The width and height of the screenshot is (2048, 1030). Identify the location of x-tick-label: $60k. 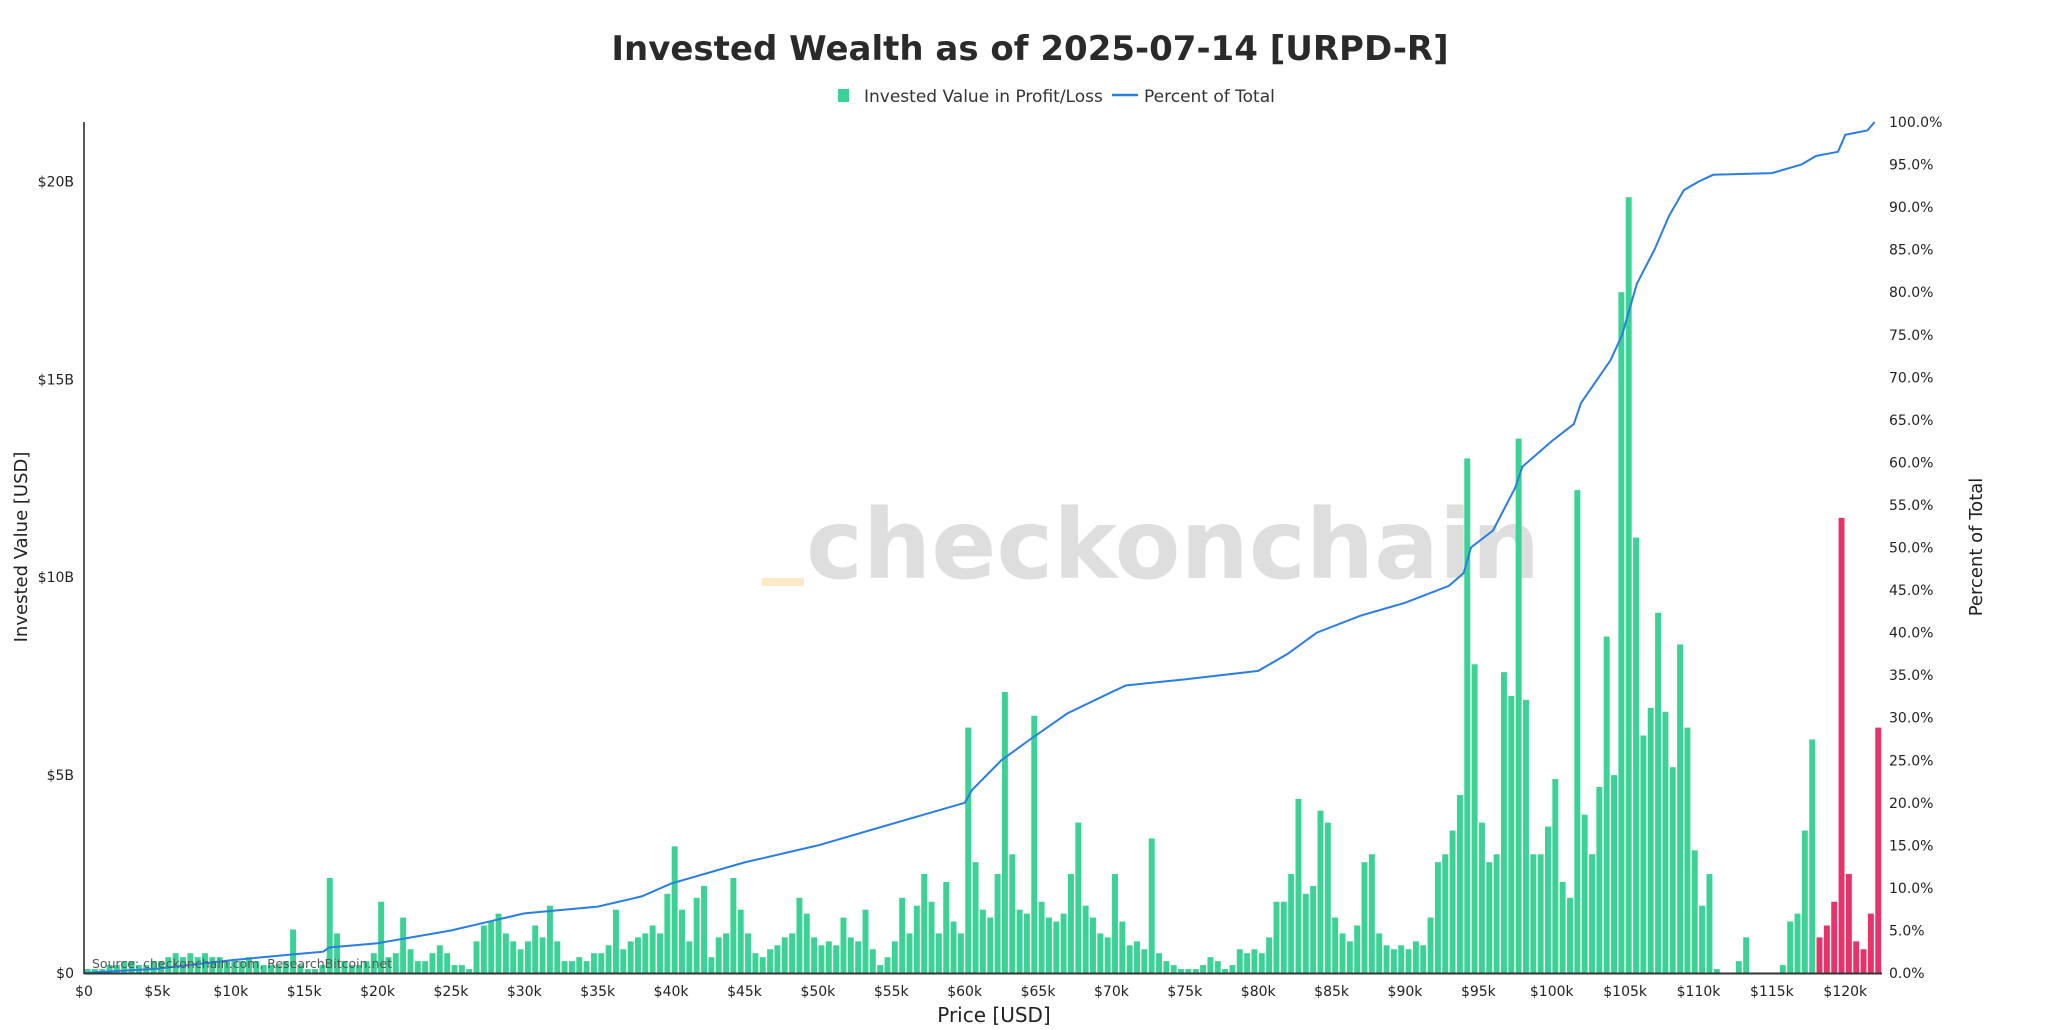
(965, 992).